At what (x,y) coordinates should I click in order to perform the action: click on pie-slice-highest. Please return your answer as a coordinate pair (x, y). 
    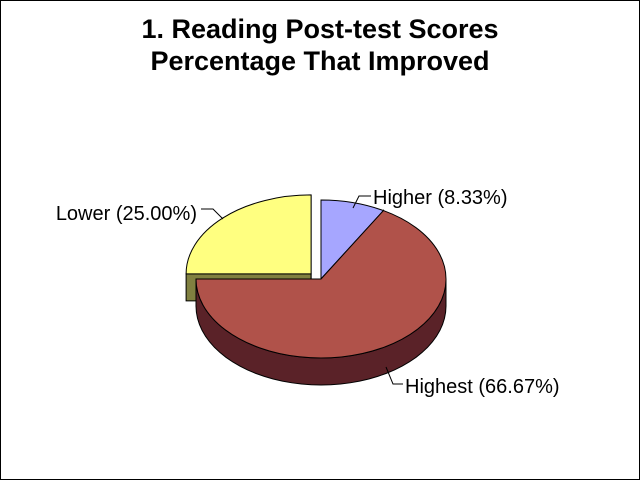
    Looking at the image, I should click on (321, 297).